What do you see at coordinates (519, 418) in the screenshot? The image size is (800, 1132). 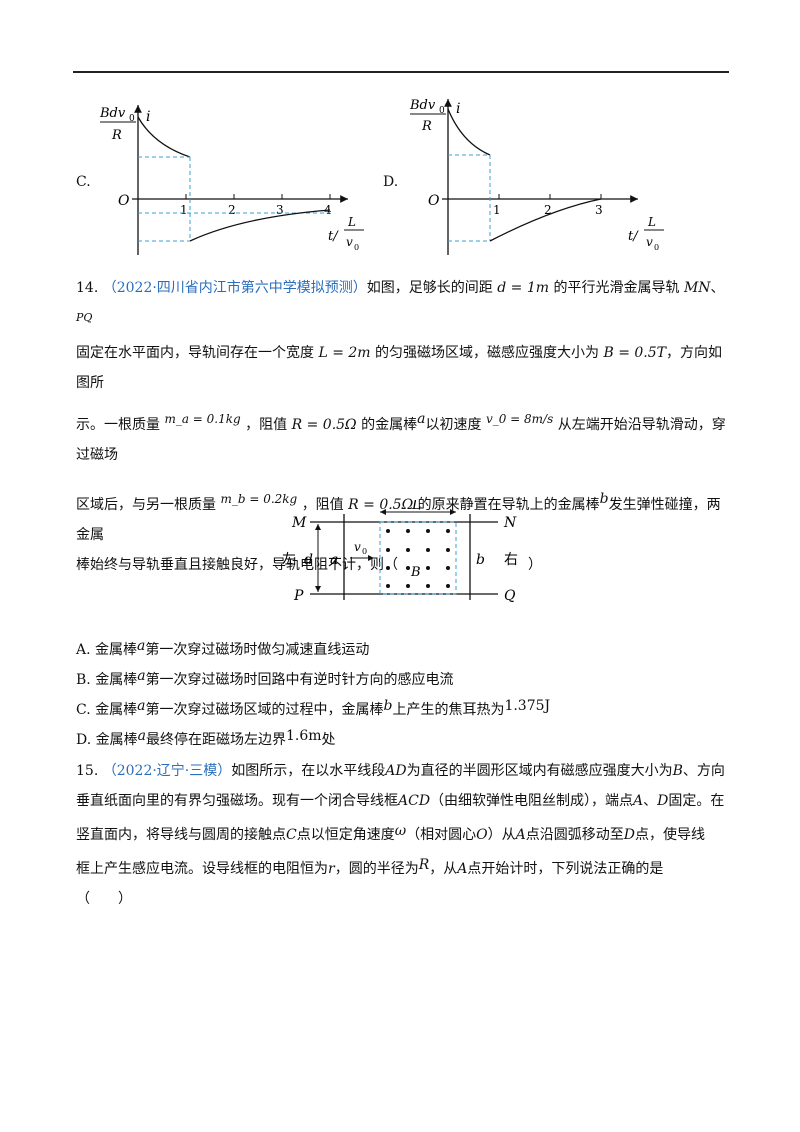 I see `velocity-value: v_0 = 8m/s` at bounding box center [519, 418].